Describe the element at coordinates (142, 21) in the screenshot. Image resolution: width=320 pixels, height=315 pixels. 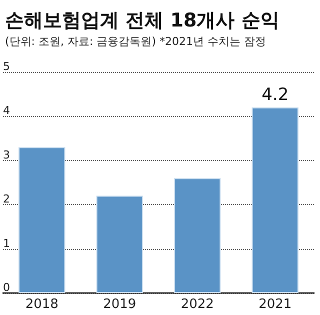
I see `chart-title: 손해보험업계 전체 18개사 순익` at that location.